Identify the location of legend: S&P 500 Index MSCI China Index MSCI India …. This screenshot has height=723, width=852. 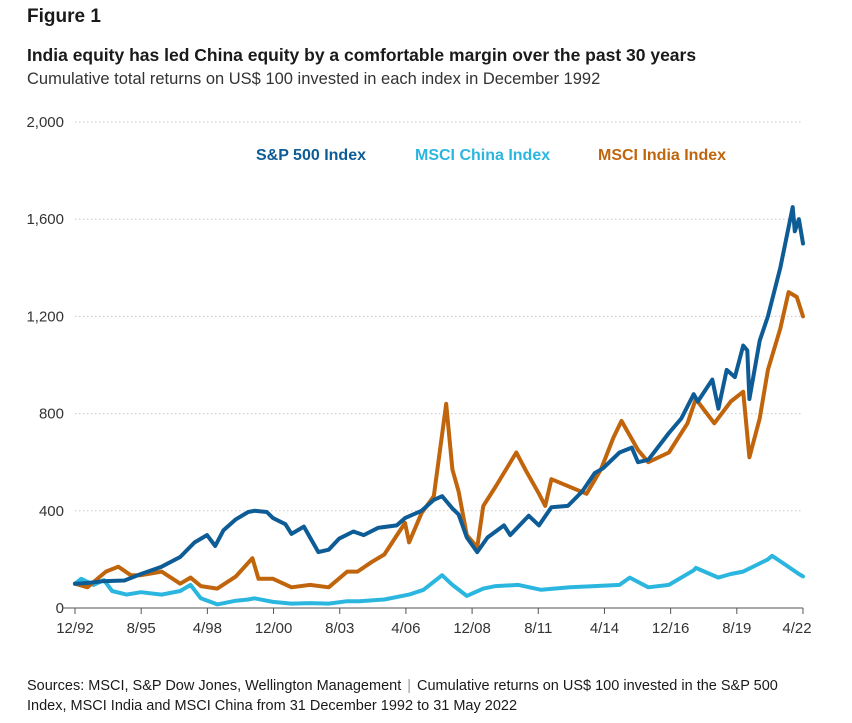
(491, 155).